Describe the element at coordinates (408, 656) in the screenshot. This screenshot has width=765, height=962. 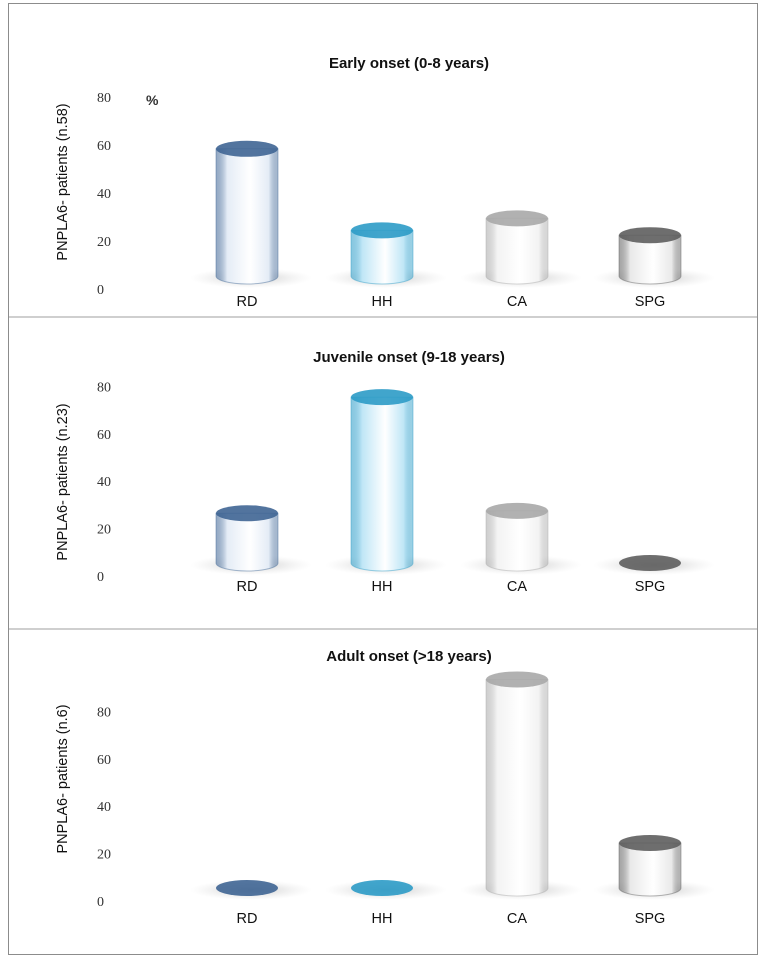
I see `panel-3-title: Adult onset (>18 years)` at that location.